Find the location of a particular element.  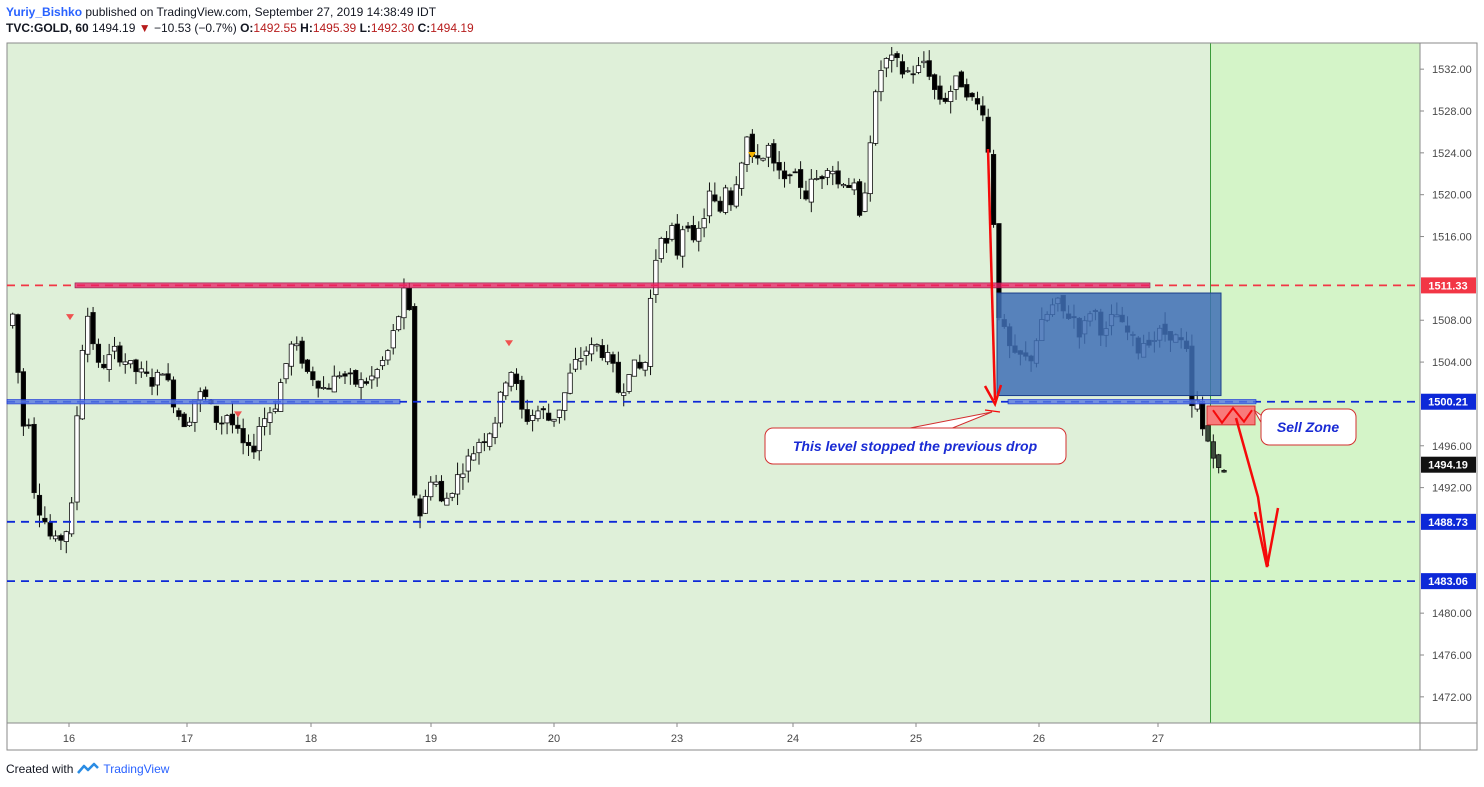

x-tick-label: 26 is located at coordinates (1039, 739).